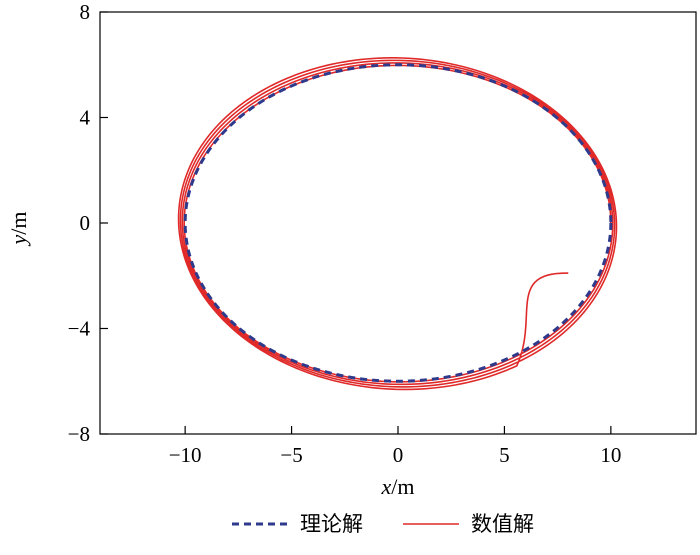 The height and width of the screenshot is (555, 700). What do you see at coordinates (331, 524) in the screenshot?
I see `legend-label-theory: 理论解` at bounding box center [331, 524].